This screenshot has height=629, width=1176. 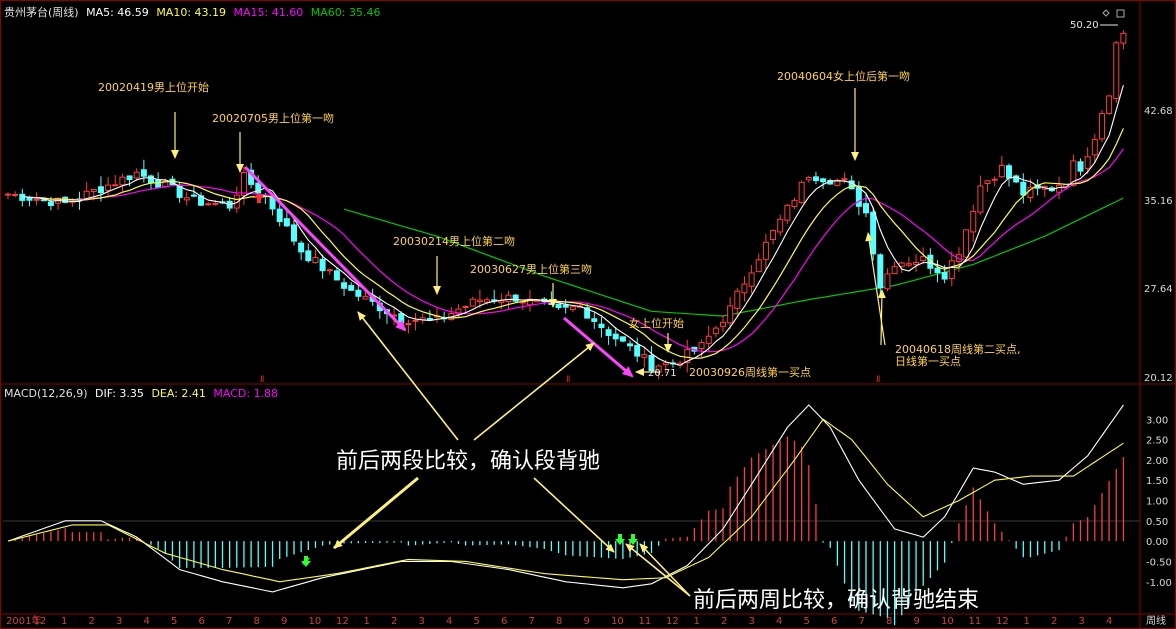 I want to click on window-button-icon, so click(x=1120, y=13).